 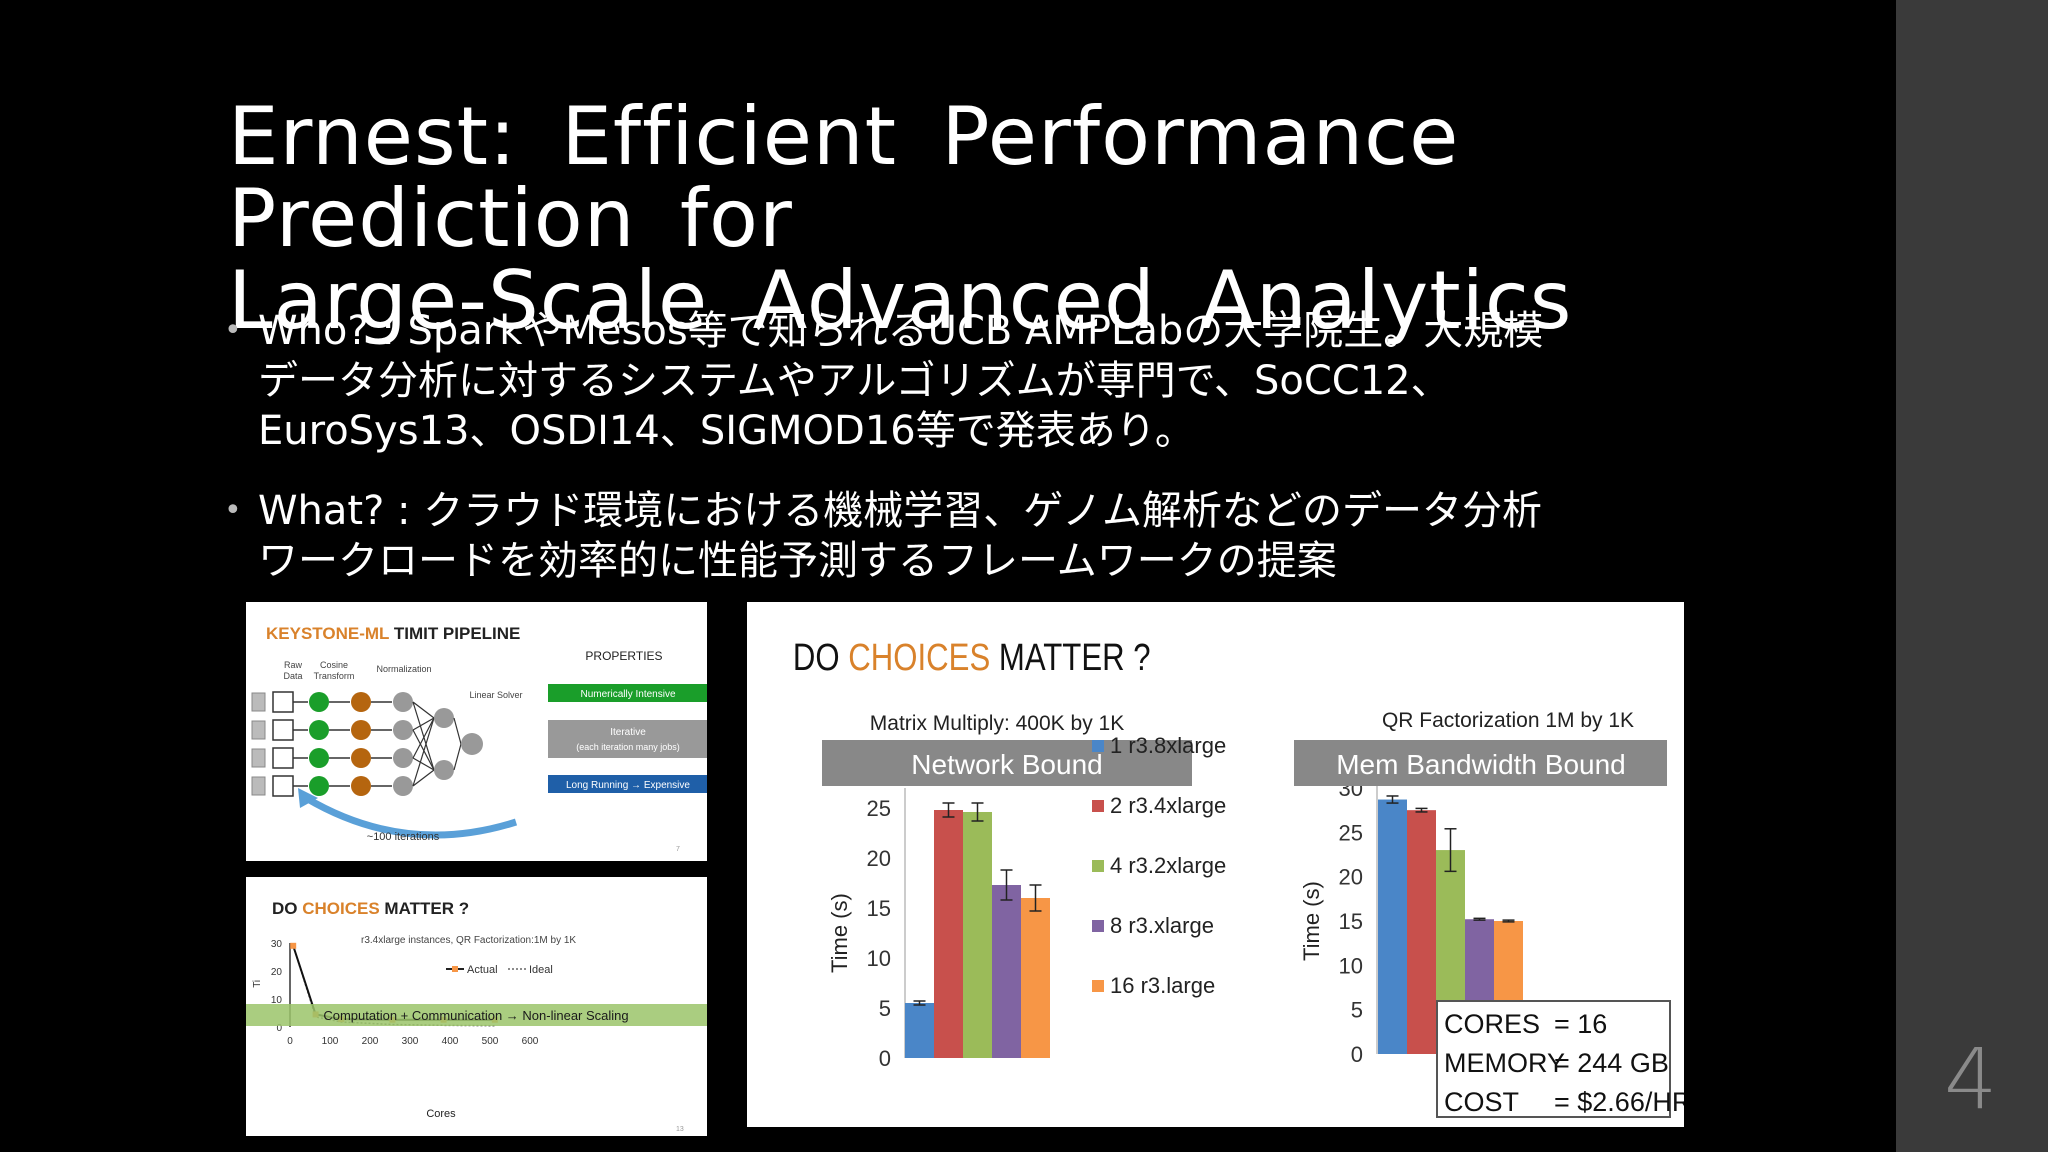 What do you see at coordinates (628, 747) in the screenshot?
I see `prop-label: (each iteration many jobs)` at bounding box center [628, 747].